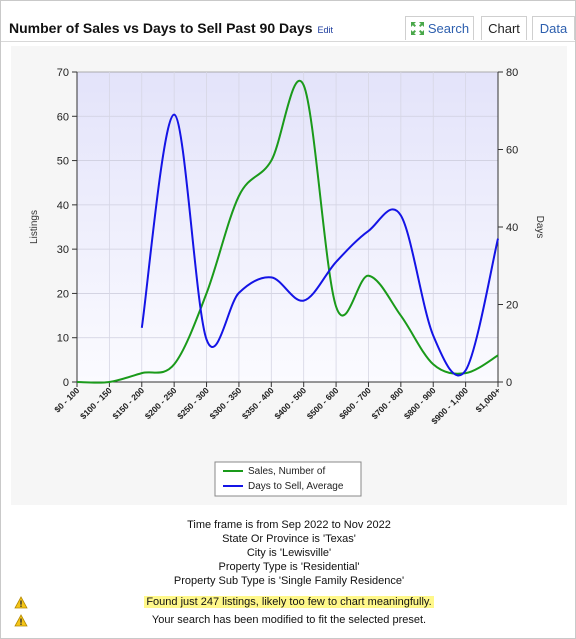 This screenshot has width=576, height=639. Describe the element at coordinates (512, 151) in the screenshot. I see `y2-tick-label: 60` at that location.